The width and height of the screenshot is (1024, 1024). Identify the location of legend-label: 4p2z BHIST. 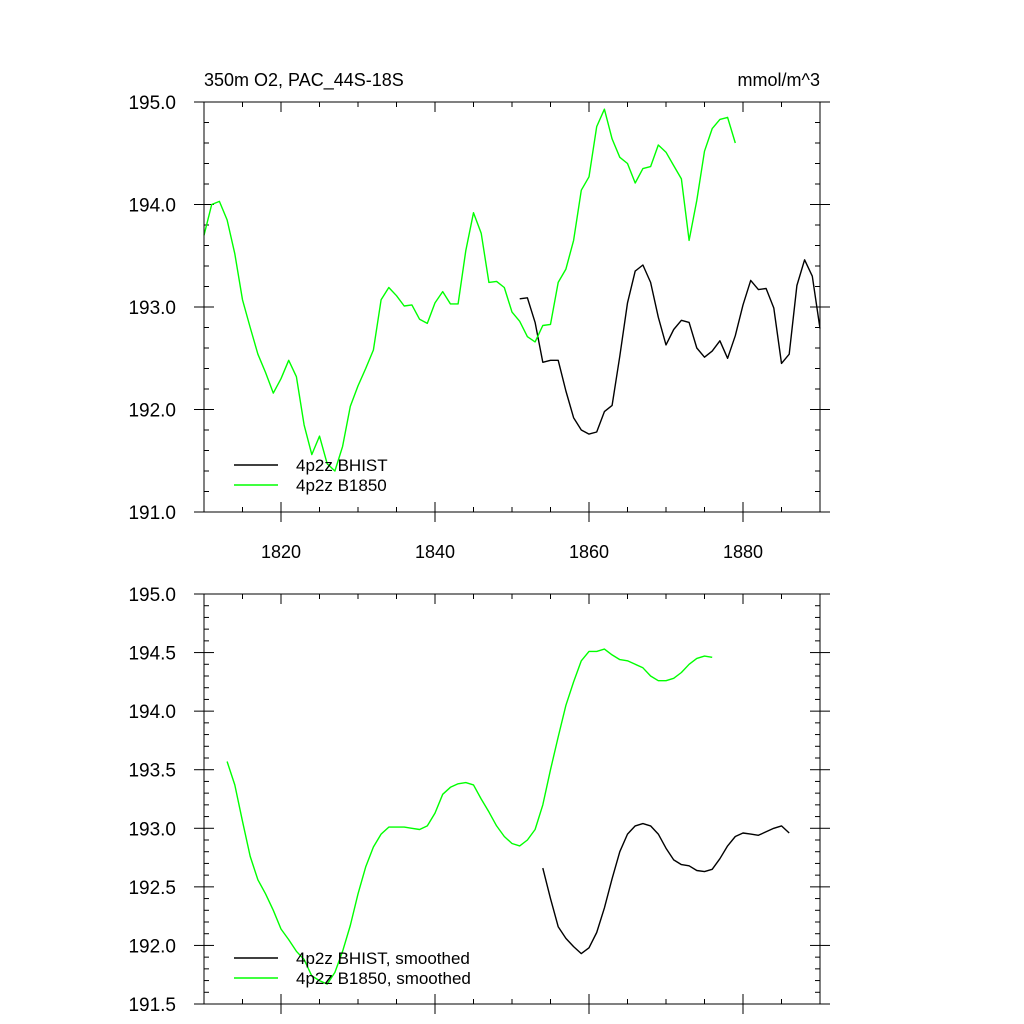
(342, 465).